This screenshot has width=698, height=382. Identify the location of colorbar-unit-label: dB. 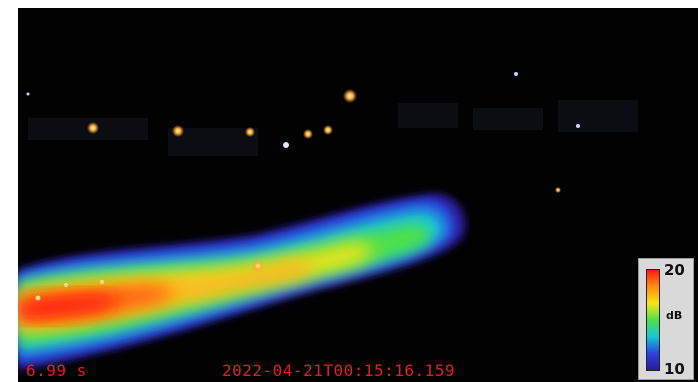
(674, 315).